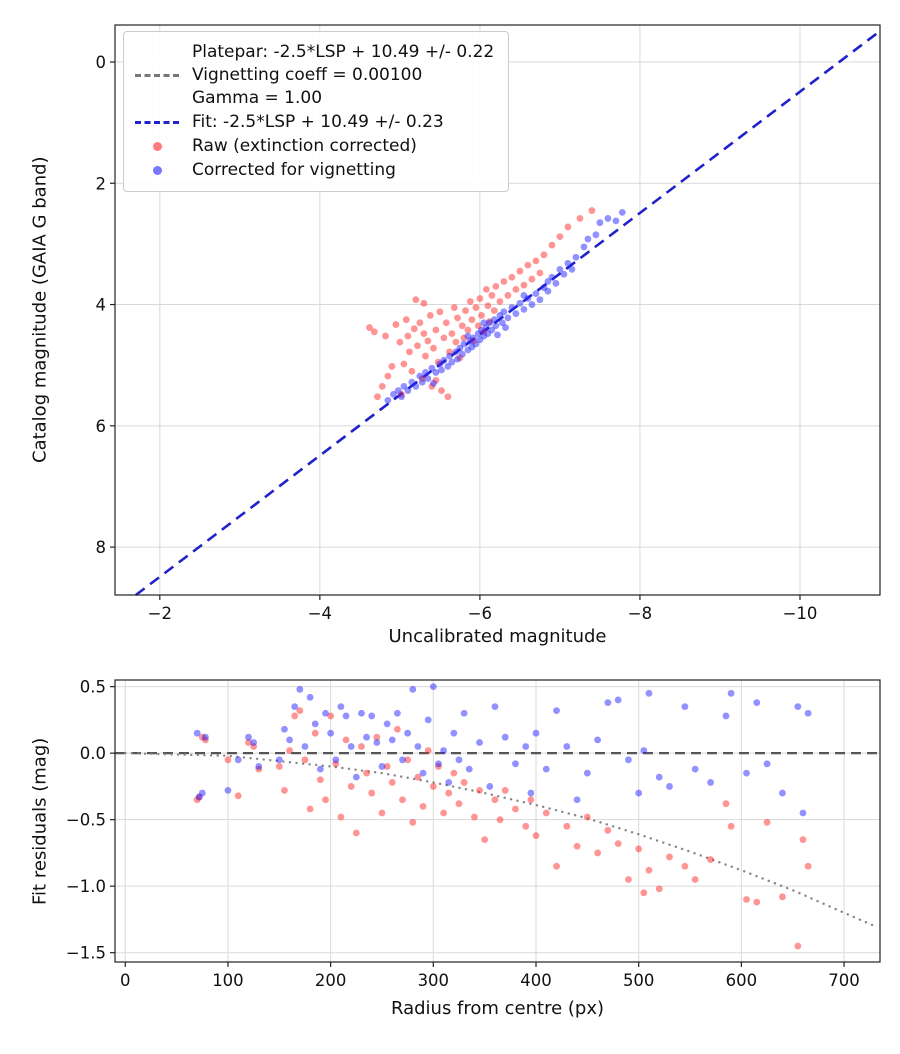 Image resolution: width=900 pixels, height=1054 pixels. Describe the element at coordinates (160, 613) in the screenshot. I see `svg-text: −2` at that location.